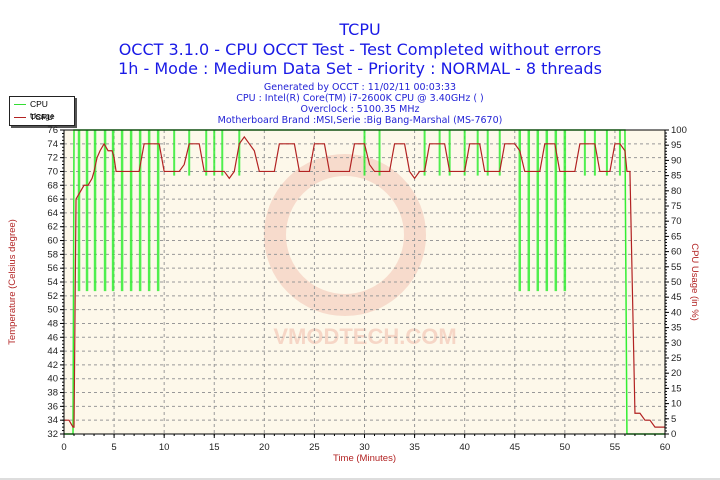  What do you see at coordinates (676, 206) in the screenshot?
I see `svg-text: 75` at bounding box center [676, 206].